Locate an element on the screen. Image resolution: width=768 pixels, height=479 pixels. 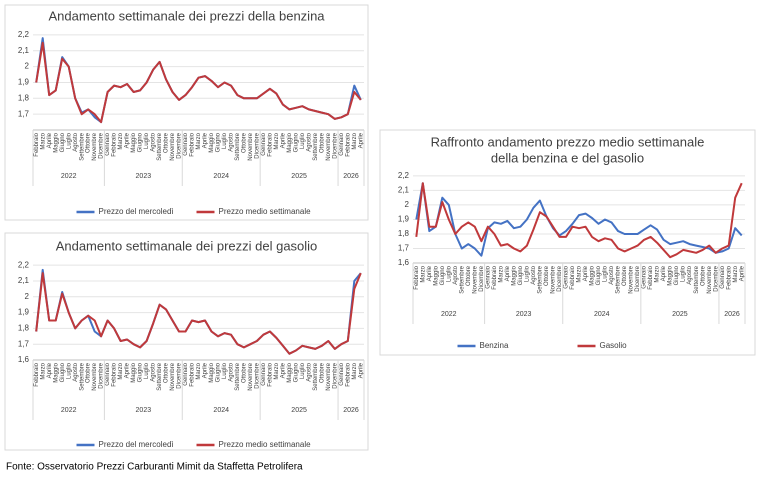
y-tick-label: 1,9 is located at coordinates (404, 219).